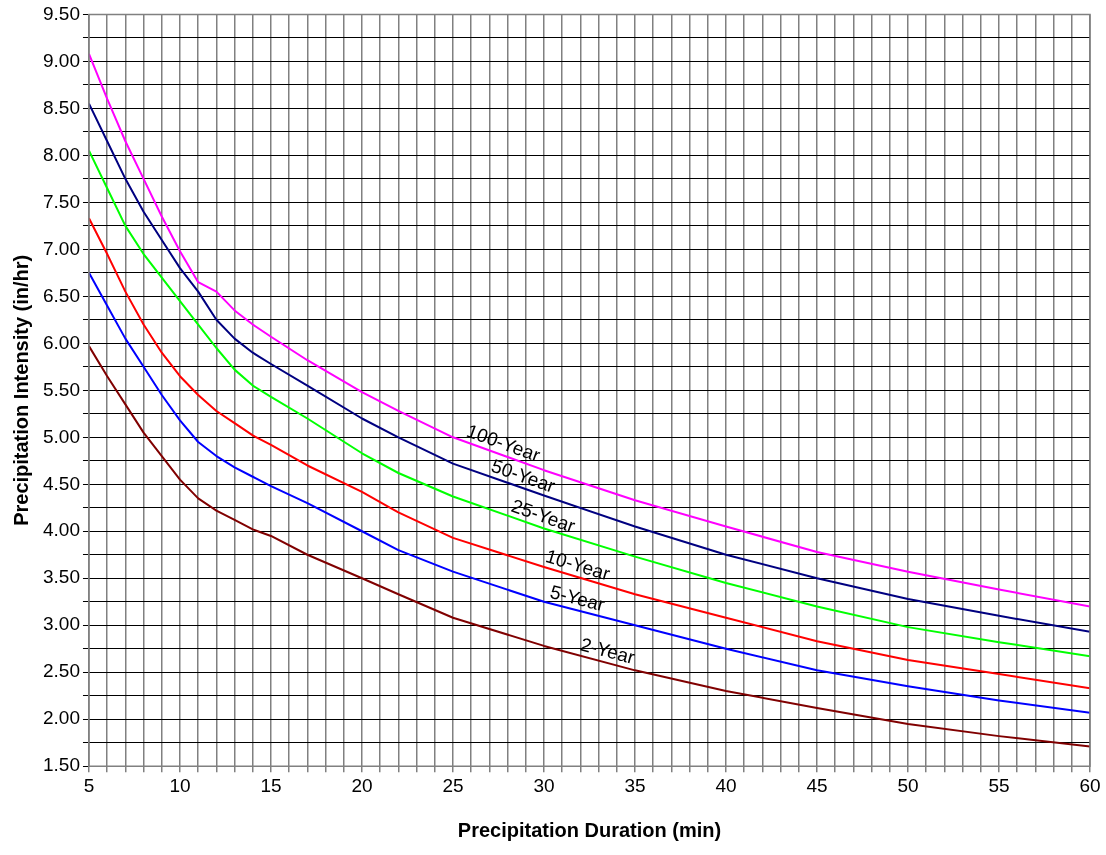  Describe the element at coordinates (61, 718) in the screenshot. I see `y-tick-label: 2.00` at that location.